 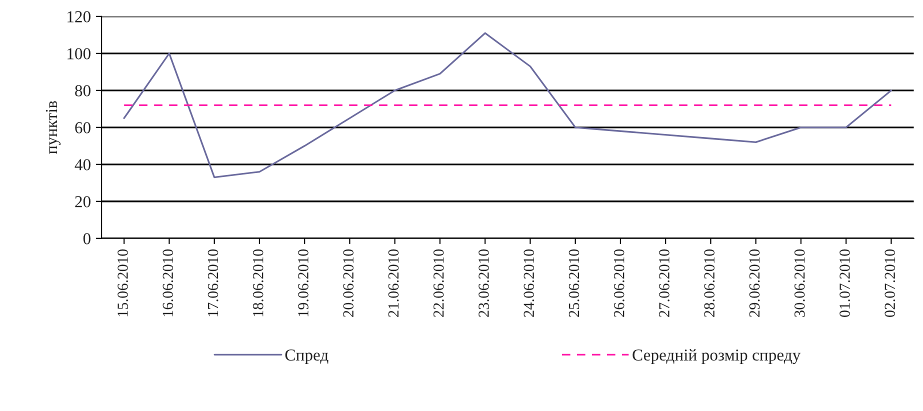 What do you see at coordinates (619, 283) in the screenshot?
I see `x-tick-label: 26.06.2010` at bounding box center [619, 283].